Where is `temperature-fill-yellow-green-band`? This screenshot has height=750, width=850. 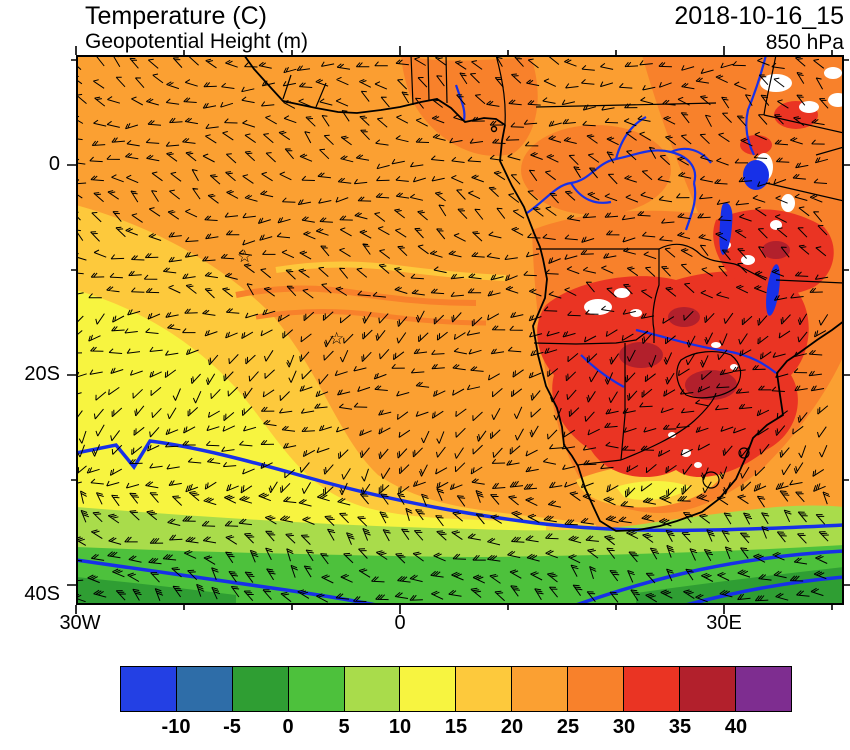 temperature-fill-yellow-green-band is located at coordinates (460, 531).